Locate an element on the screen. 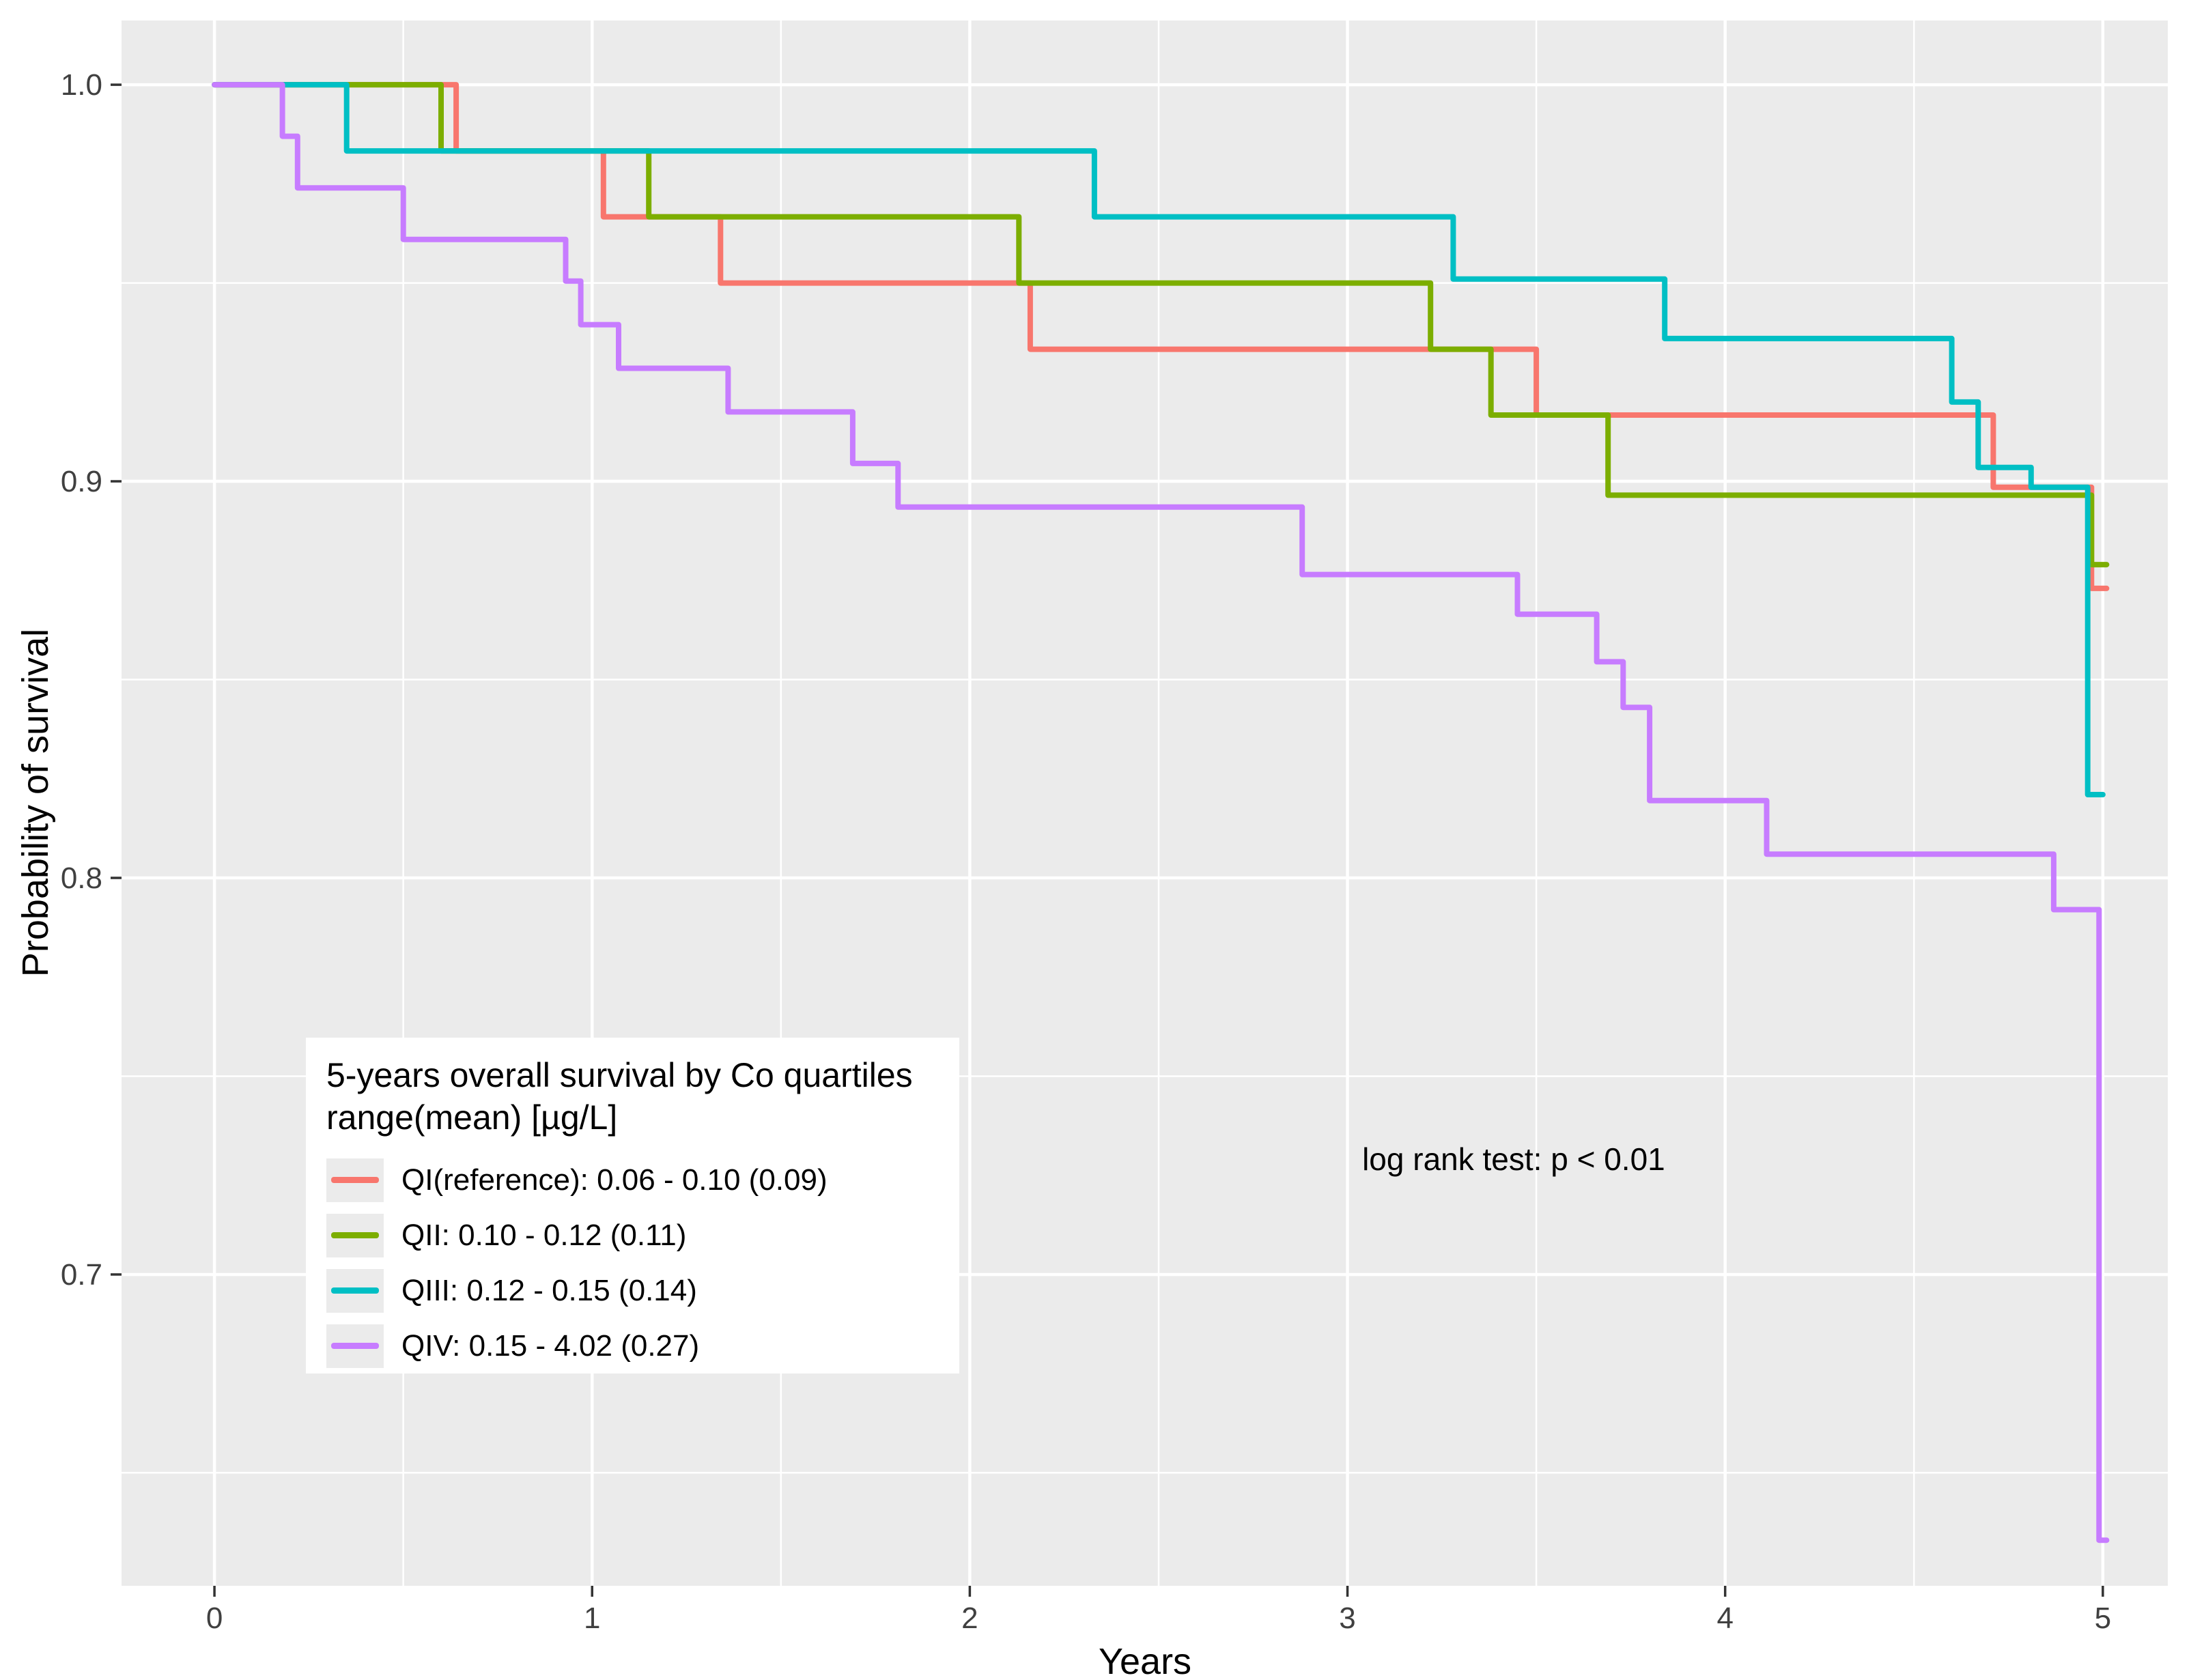 This screenshot has width=2191, height=1680. legend-entry: QI(reference): 0.06 - 0.10 (0.09) is located at coordinates (639, 1180).